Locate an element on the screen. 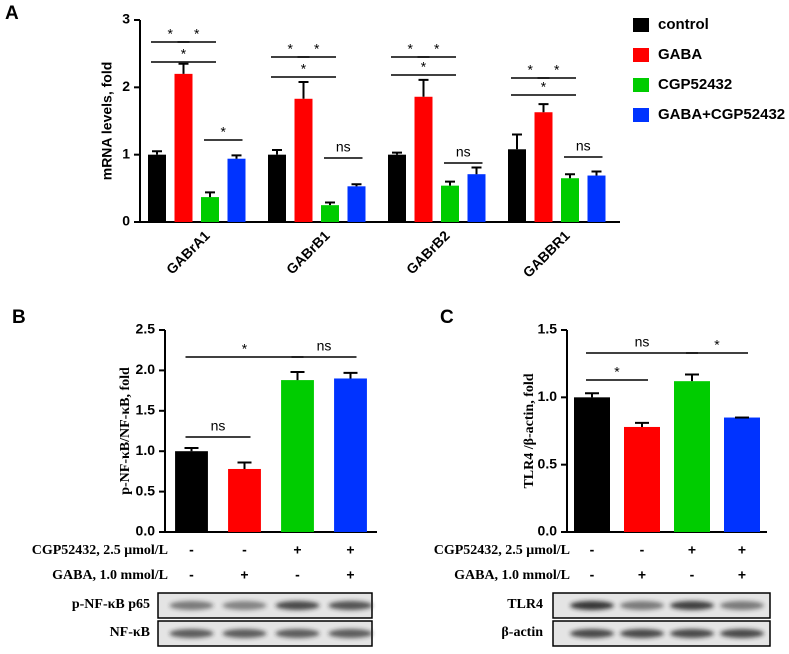  y-tick-label: 0 is located at coordinates (126, 221).